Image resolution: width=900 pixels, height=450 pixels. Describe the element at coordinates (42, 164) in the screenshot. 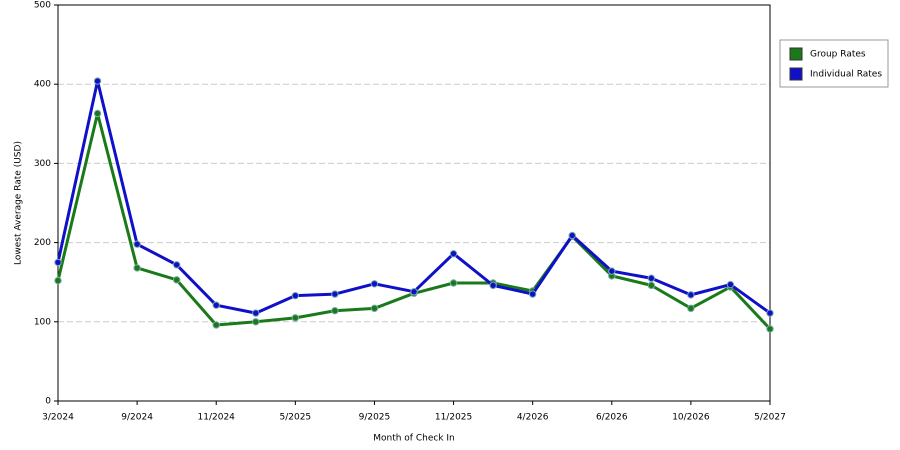

I see `y-tick-label: 300` at that location.